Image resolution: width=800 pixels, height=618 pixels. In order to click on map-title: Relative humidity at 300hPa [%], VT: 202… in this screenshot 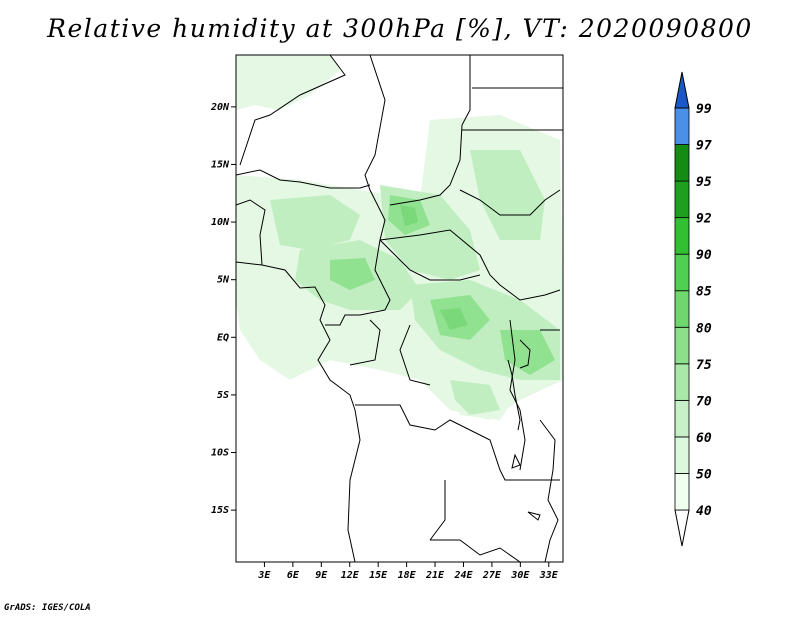, I will do `click(400, 28)`.